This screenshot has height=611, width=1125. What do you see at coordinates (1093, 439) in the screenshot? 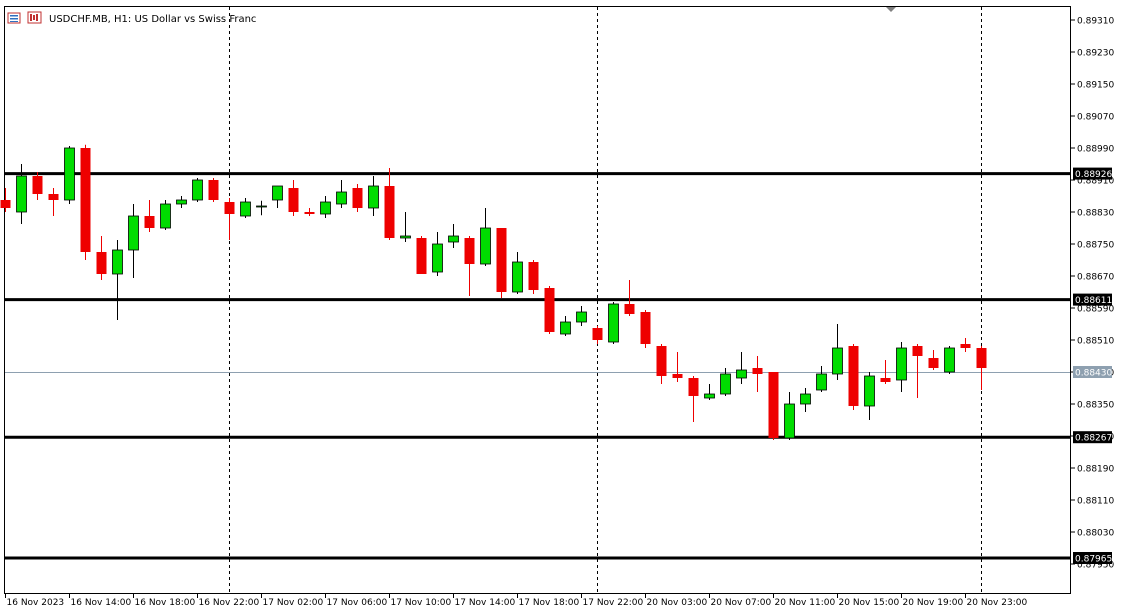
I see `level-price-label: 0.88267` at bounding box center [1093, 439].